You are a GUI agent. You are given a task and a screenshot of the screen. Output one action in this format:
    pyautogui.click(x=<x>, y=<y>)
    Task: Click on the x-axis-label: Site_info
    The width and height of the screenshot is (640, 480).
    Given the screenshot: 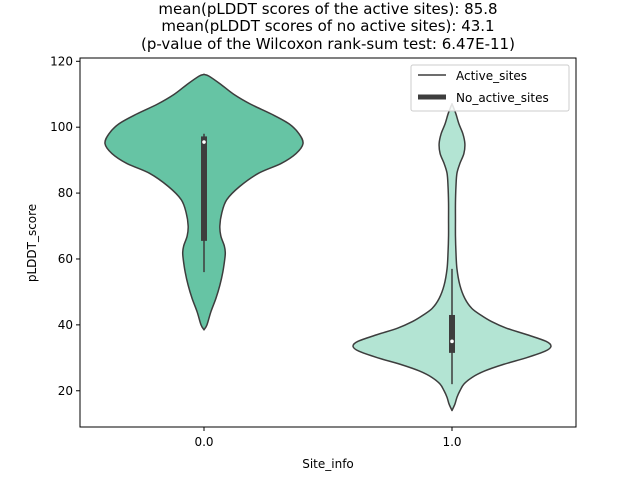 What is the action you would take?
    pyautogui.click(x=328, y=464)
    